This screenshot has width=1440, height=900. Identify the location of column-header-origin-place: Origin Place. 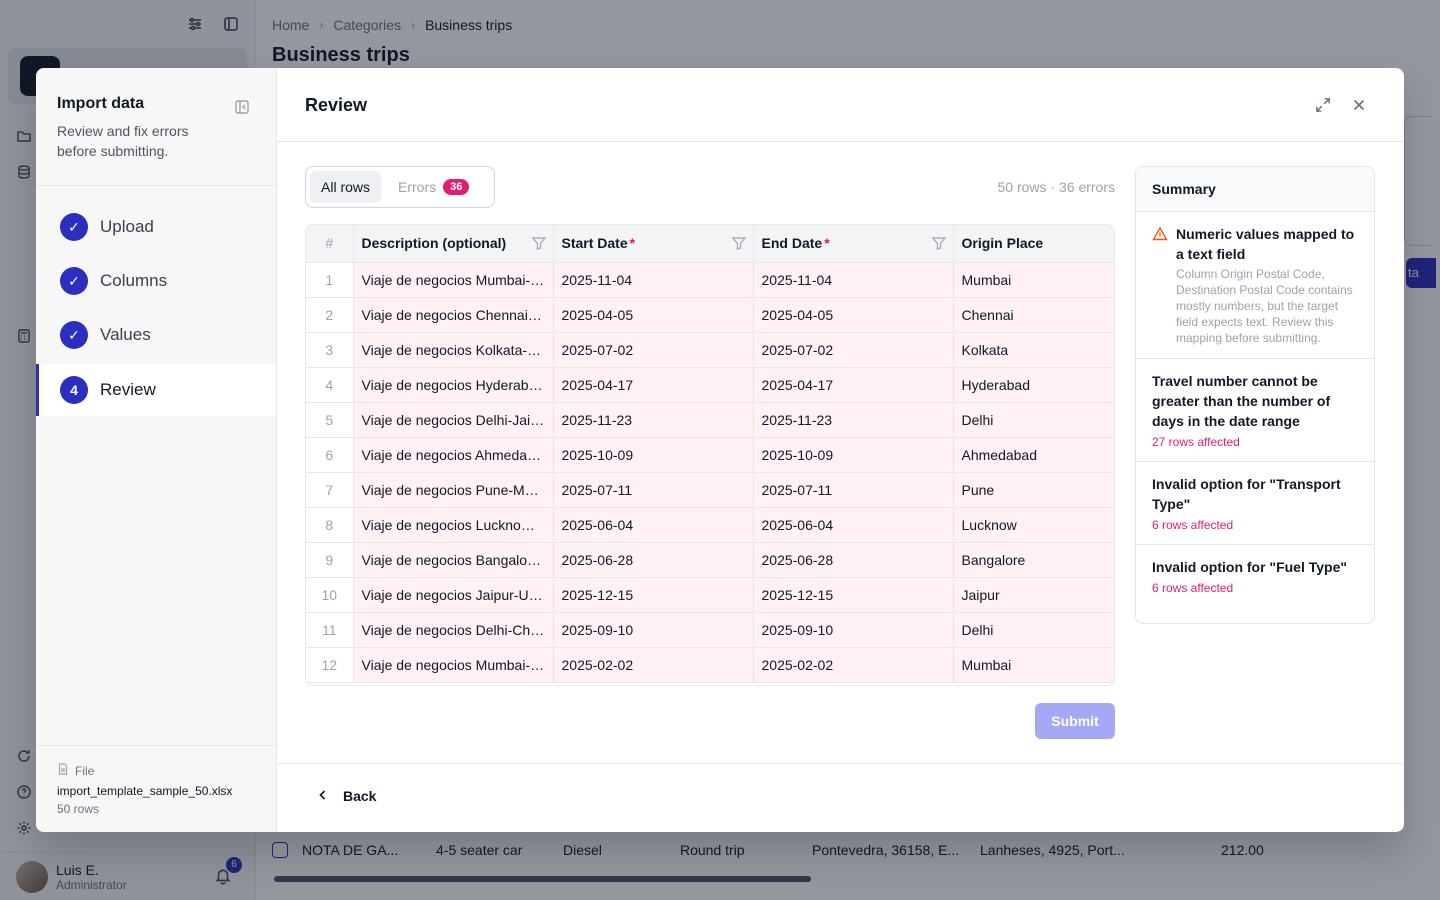
(1033, 244).